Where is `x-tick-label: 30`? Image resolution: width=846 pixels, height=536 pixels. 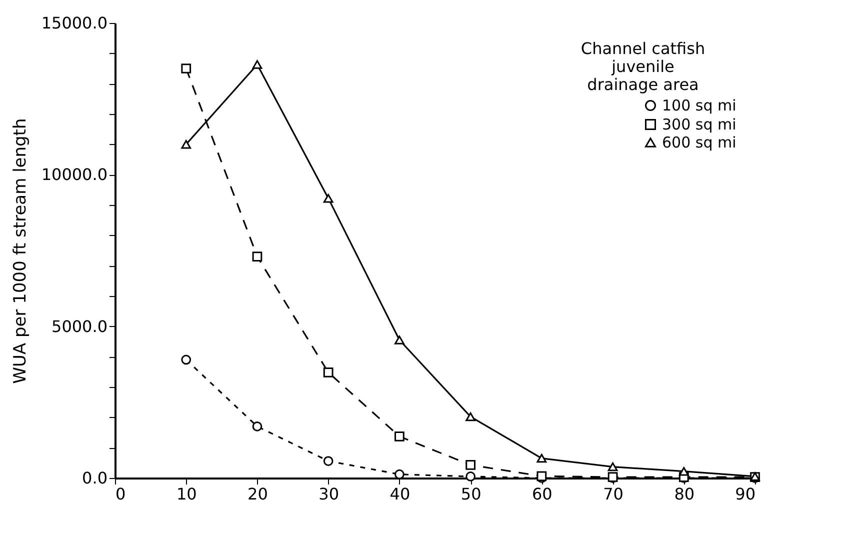
x-tick-label: 30 is located at coordinates (329, 494).